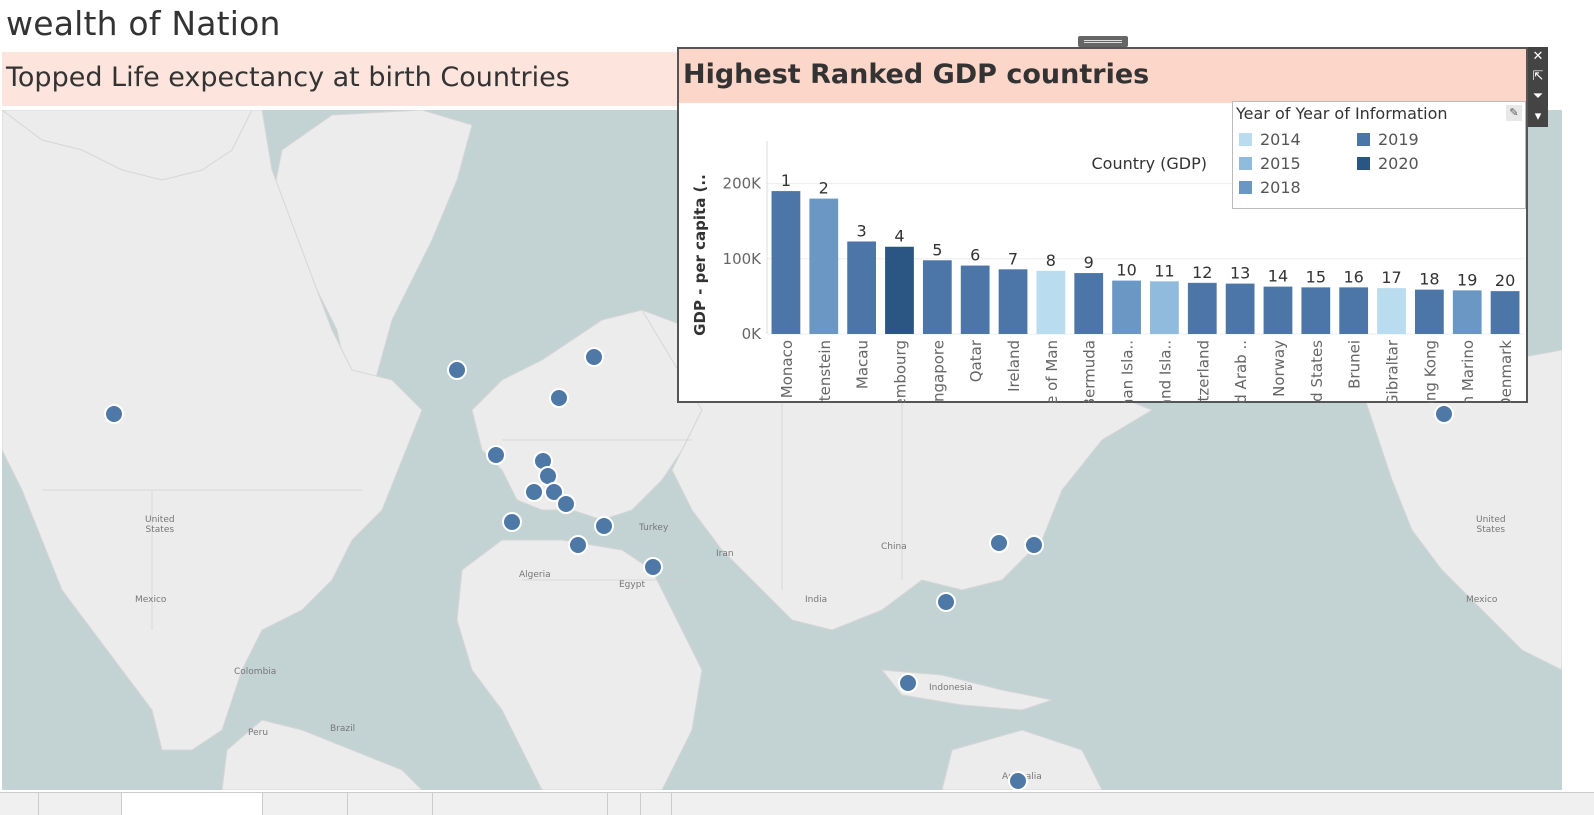 The width and height of the screenshot is (1594, 815). I want to click on bar-rank-label: 19, so click(1467, 279).